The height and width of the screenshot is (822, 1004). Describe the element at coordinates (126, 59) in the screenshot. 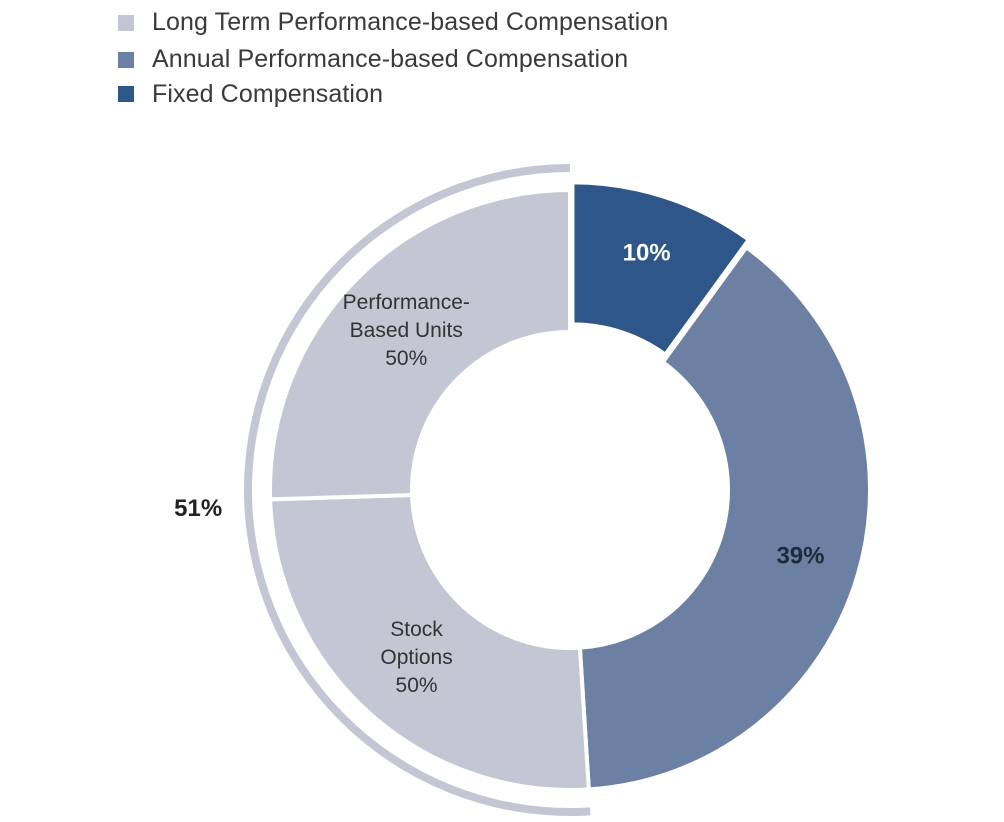

I see `legend-swatch-annual` at that location.